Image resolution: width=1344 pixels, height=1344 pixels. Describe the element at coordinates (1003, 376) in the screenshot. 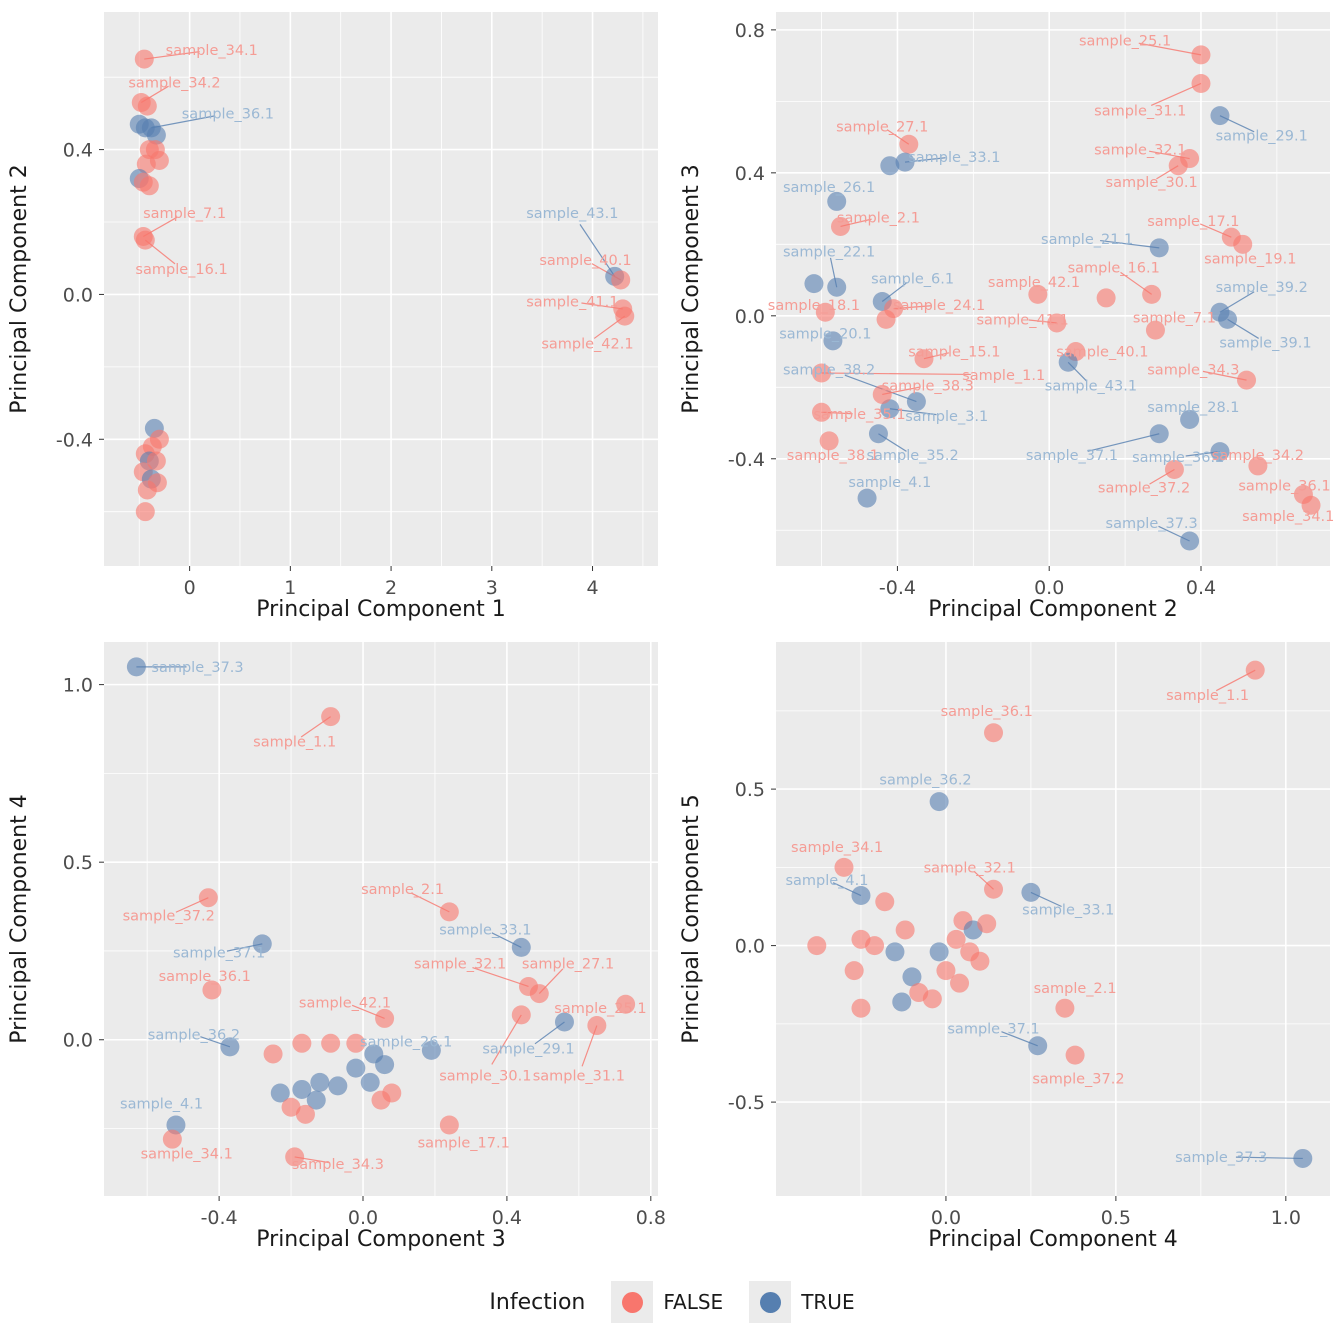

I see `point-label: sample_1.1` at that location.